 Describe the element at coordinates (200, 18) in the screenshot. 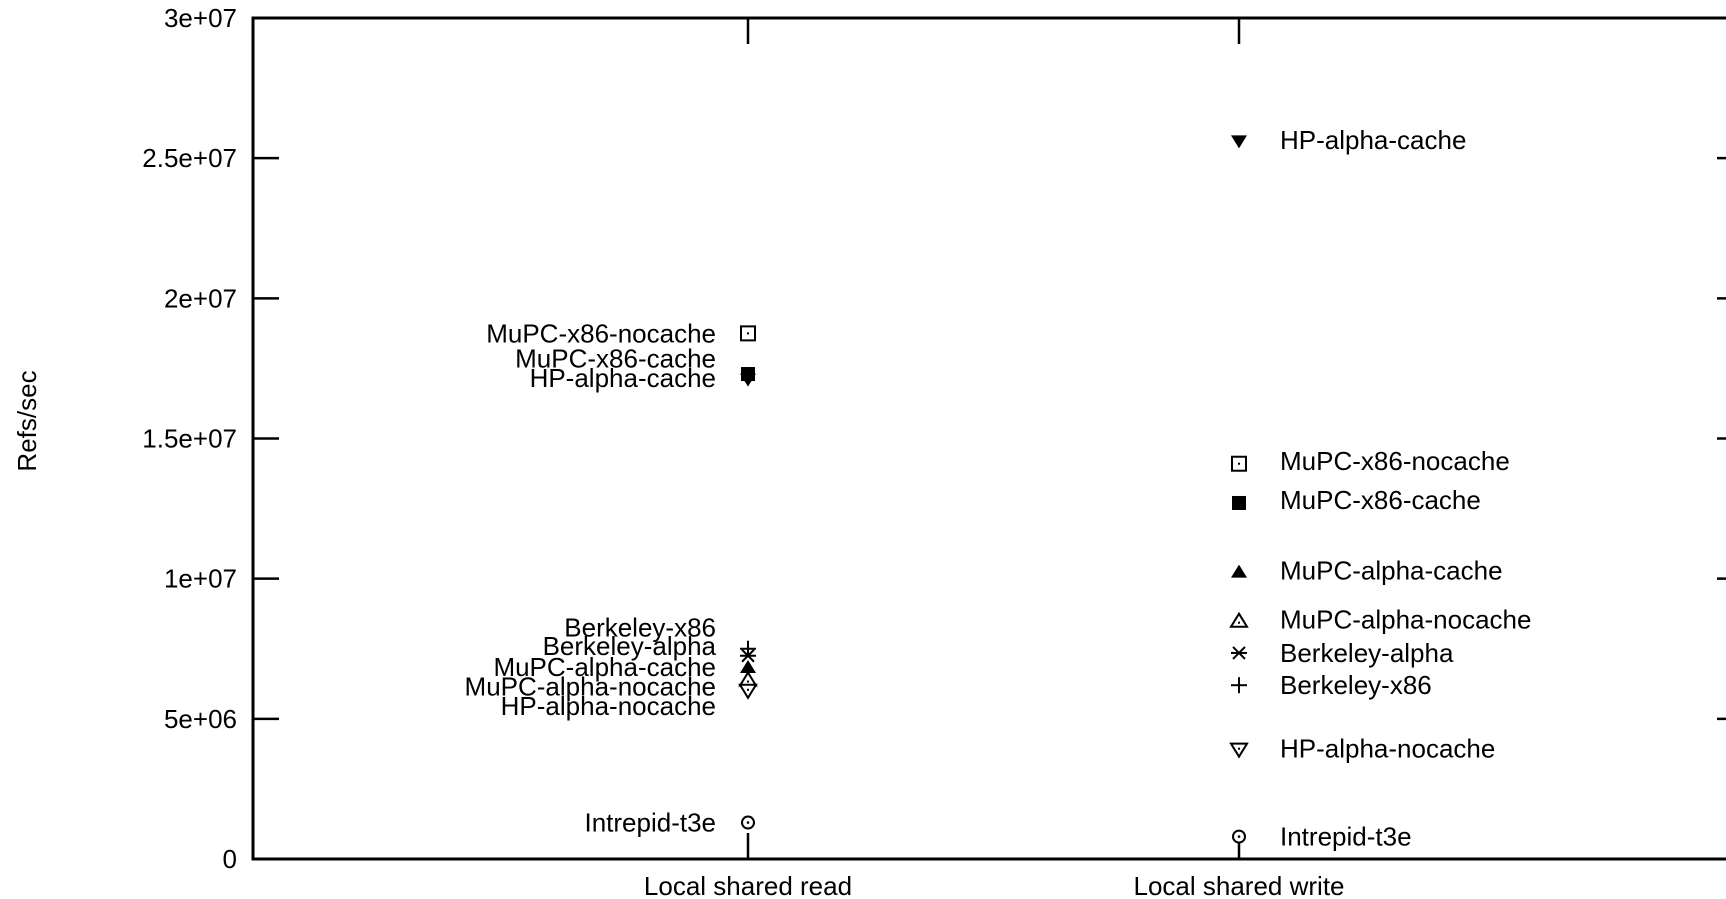

I see `y-tick-label: 3e+07` at that location.